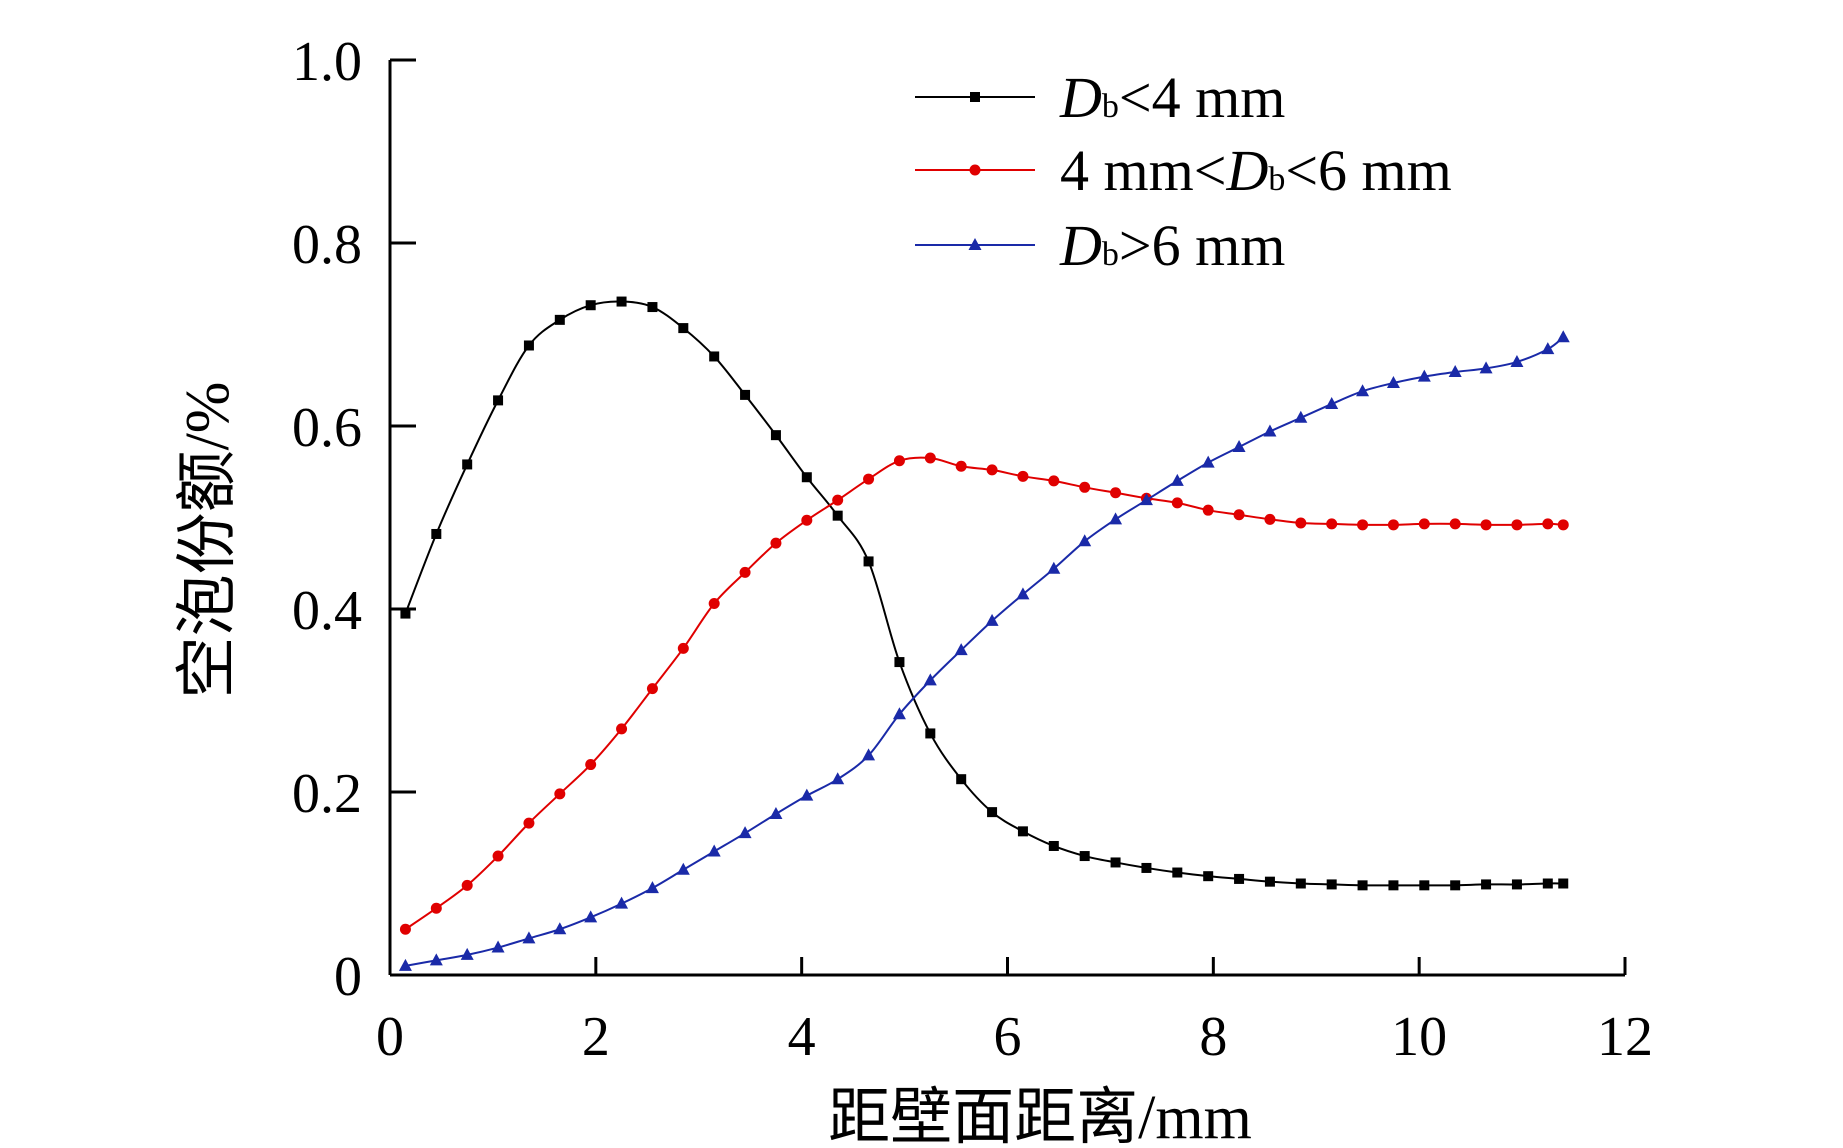  Describe the element at coordinates (390, 1037) in the screenshot. I see `x-tick-label: 0` at that location.